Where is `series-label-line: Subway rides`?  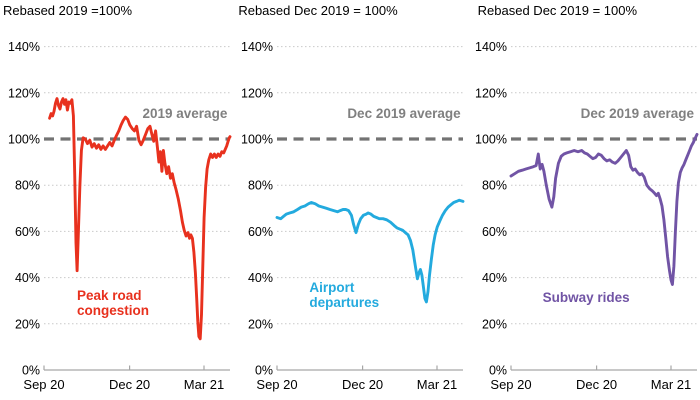
series-label-line: Subway rides is located at coordinates (586, 297).